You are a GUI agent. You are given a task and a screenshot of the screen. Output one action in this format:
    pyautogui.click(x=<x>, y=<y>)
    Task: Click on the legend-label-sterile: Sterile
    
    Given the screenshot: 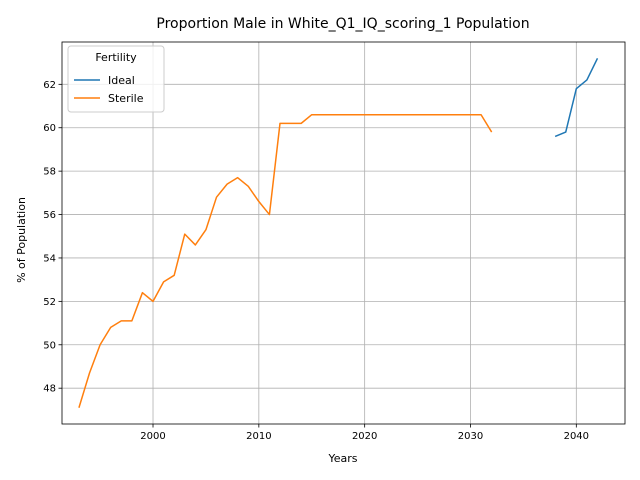 What is the action you would take?
    pyautogui.click(x=126, y=98)
    